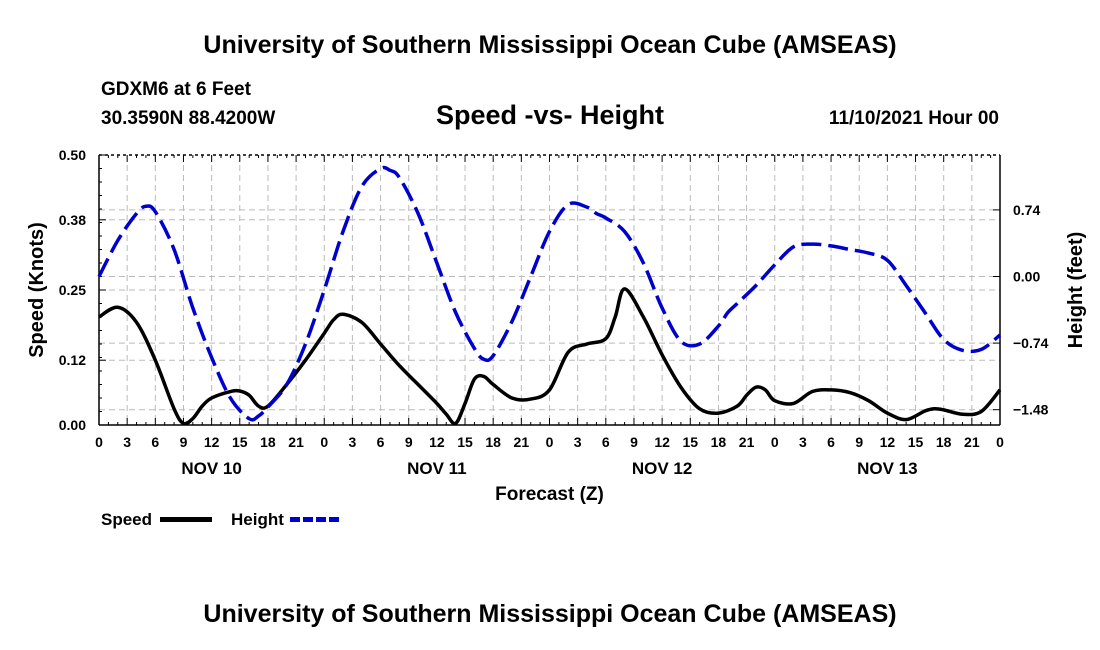 The width and height of the screenshot is (1100, 650). I want to click on y-tick-label-left: 0.50, so click(72, 155).